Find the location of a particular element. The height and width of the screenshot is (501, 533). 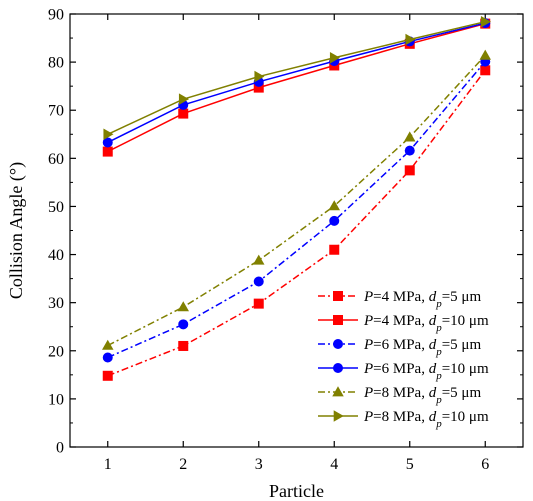

x-axis-title: Particle is located at coordinates (296, 491).